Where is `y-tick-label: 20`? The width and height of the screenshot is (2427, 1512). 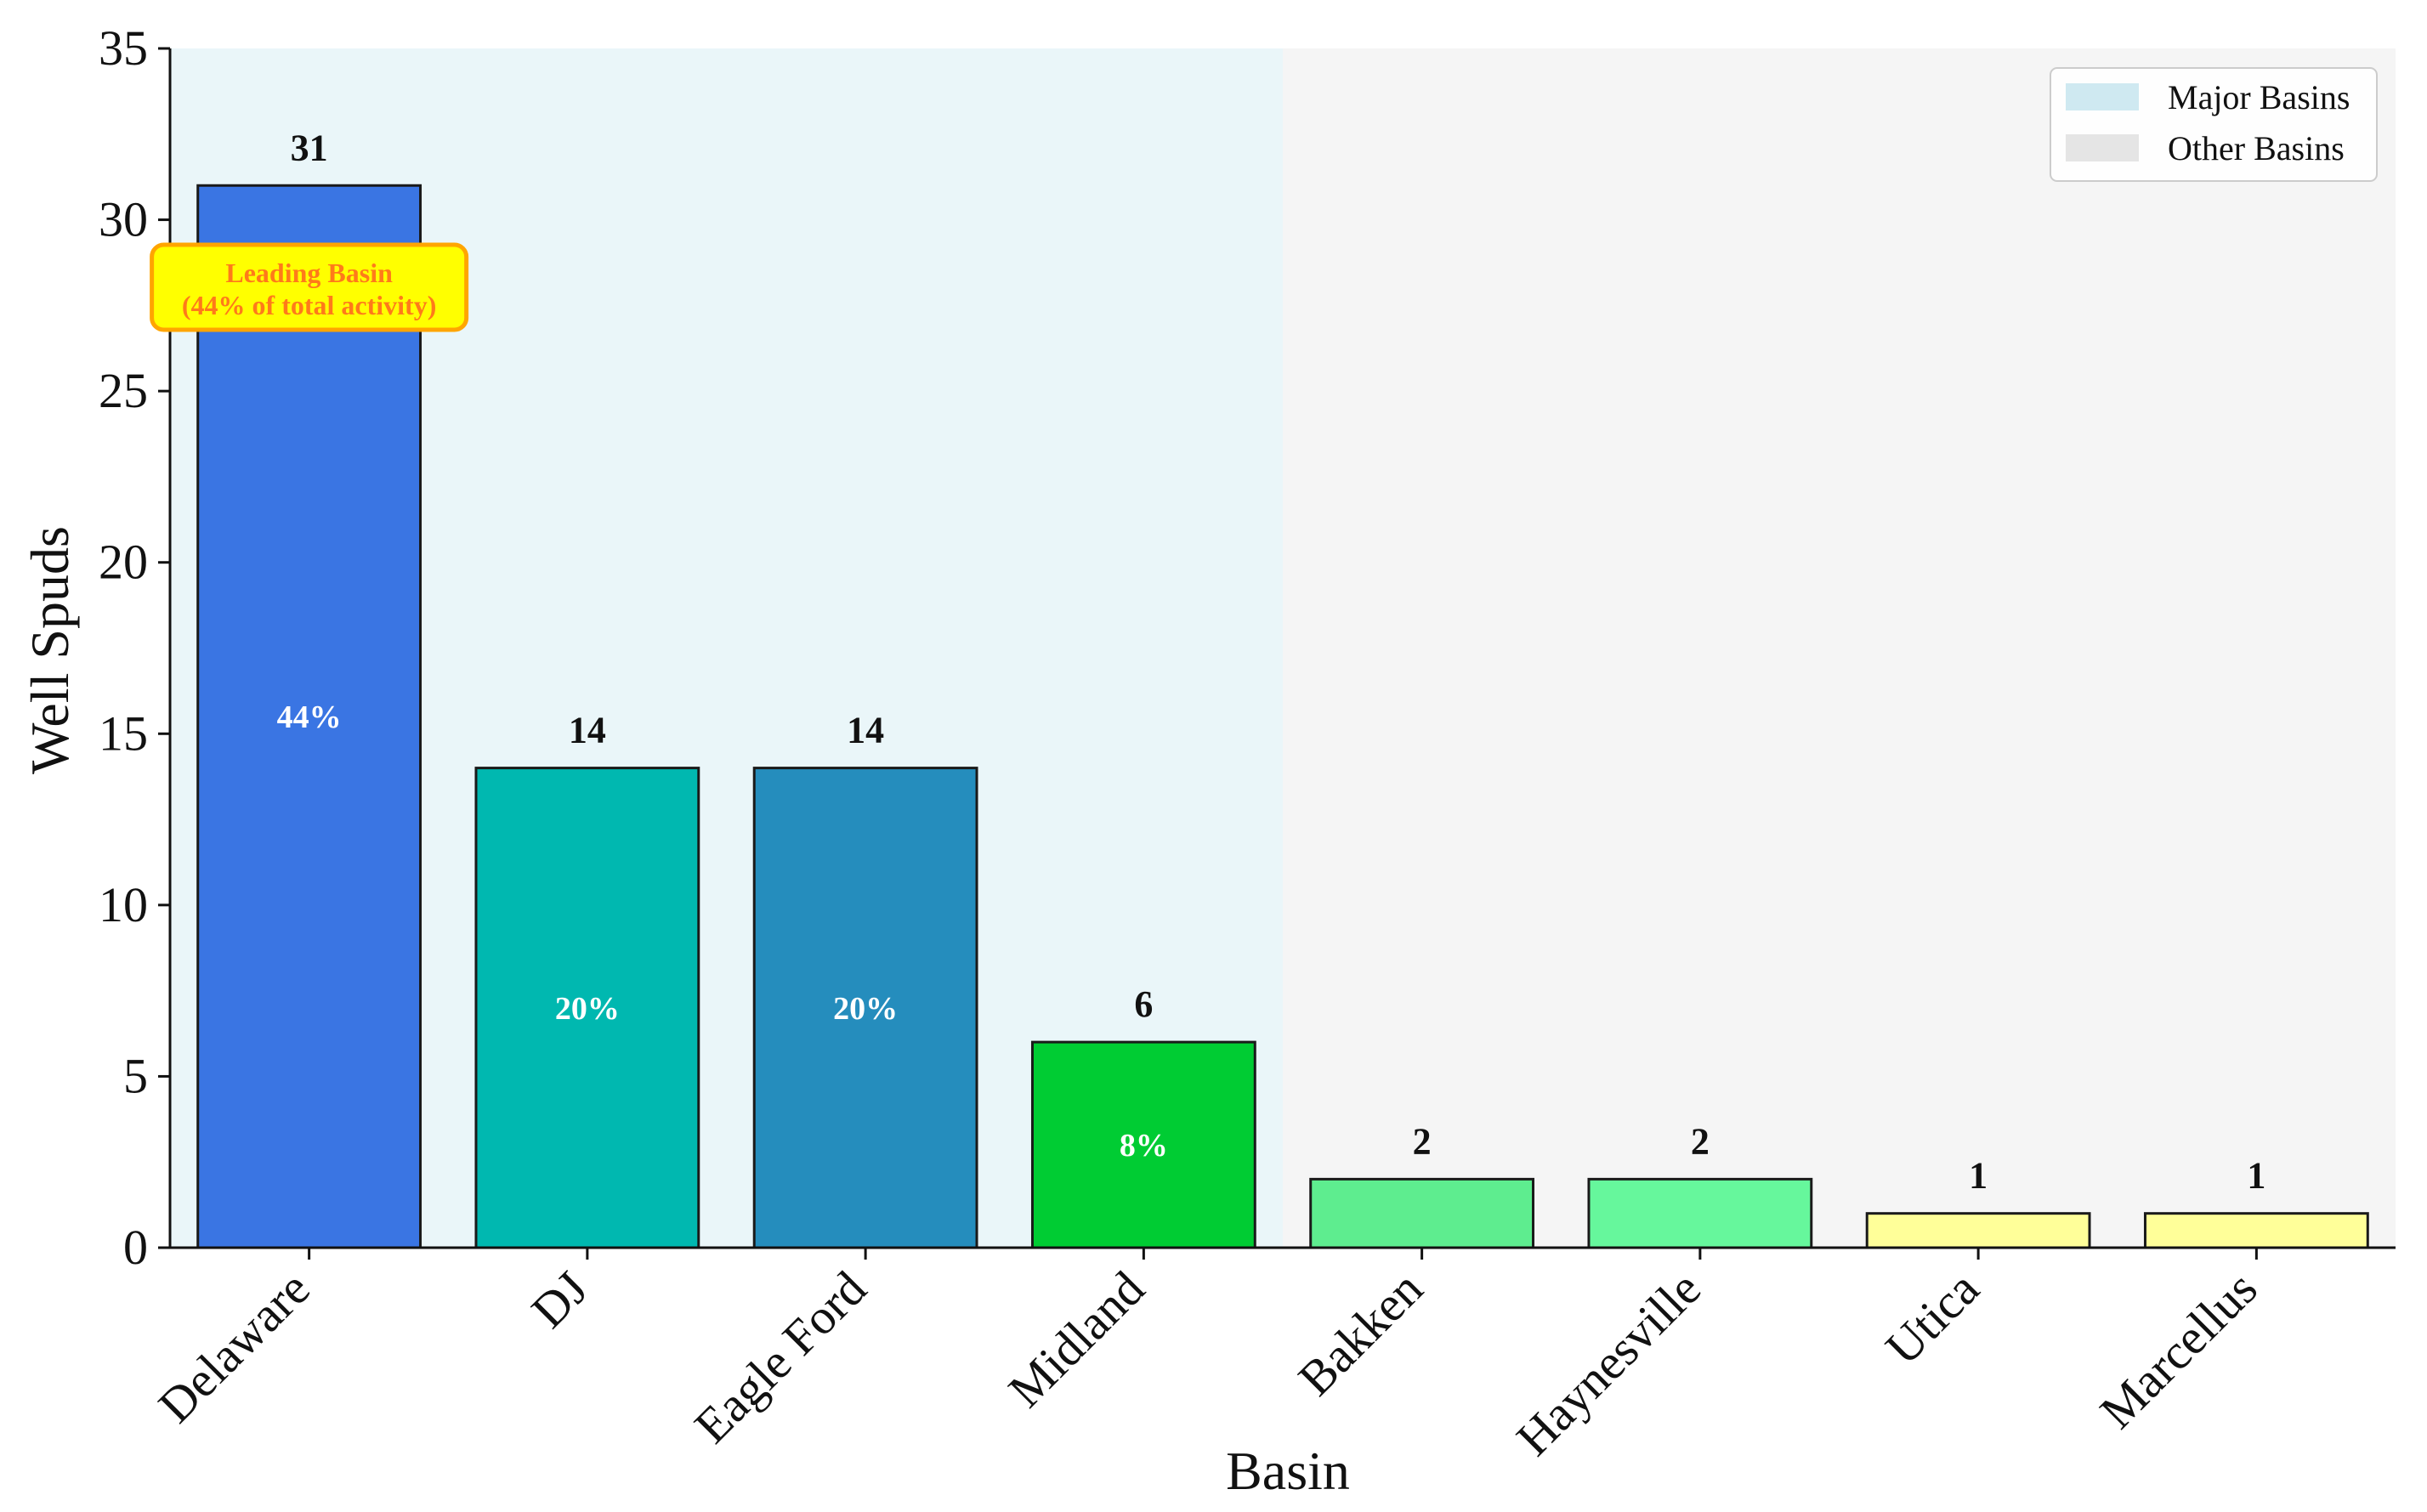 y-tick-label: 20 is located at coordinates (124, 562).